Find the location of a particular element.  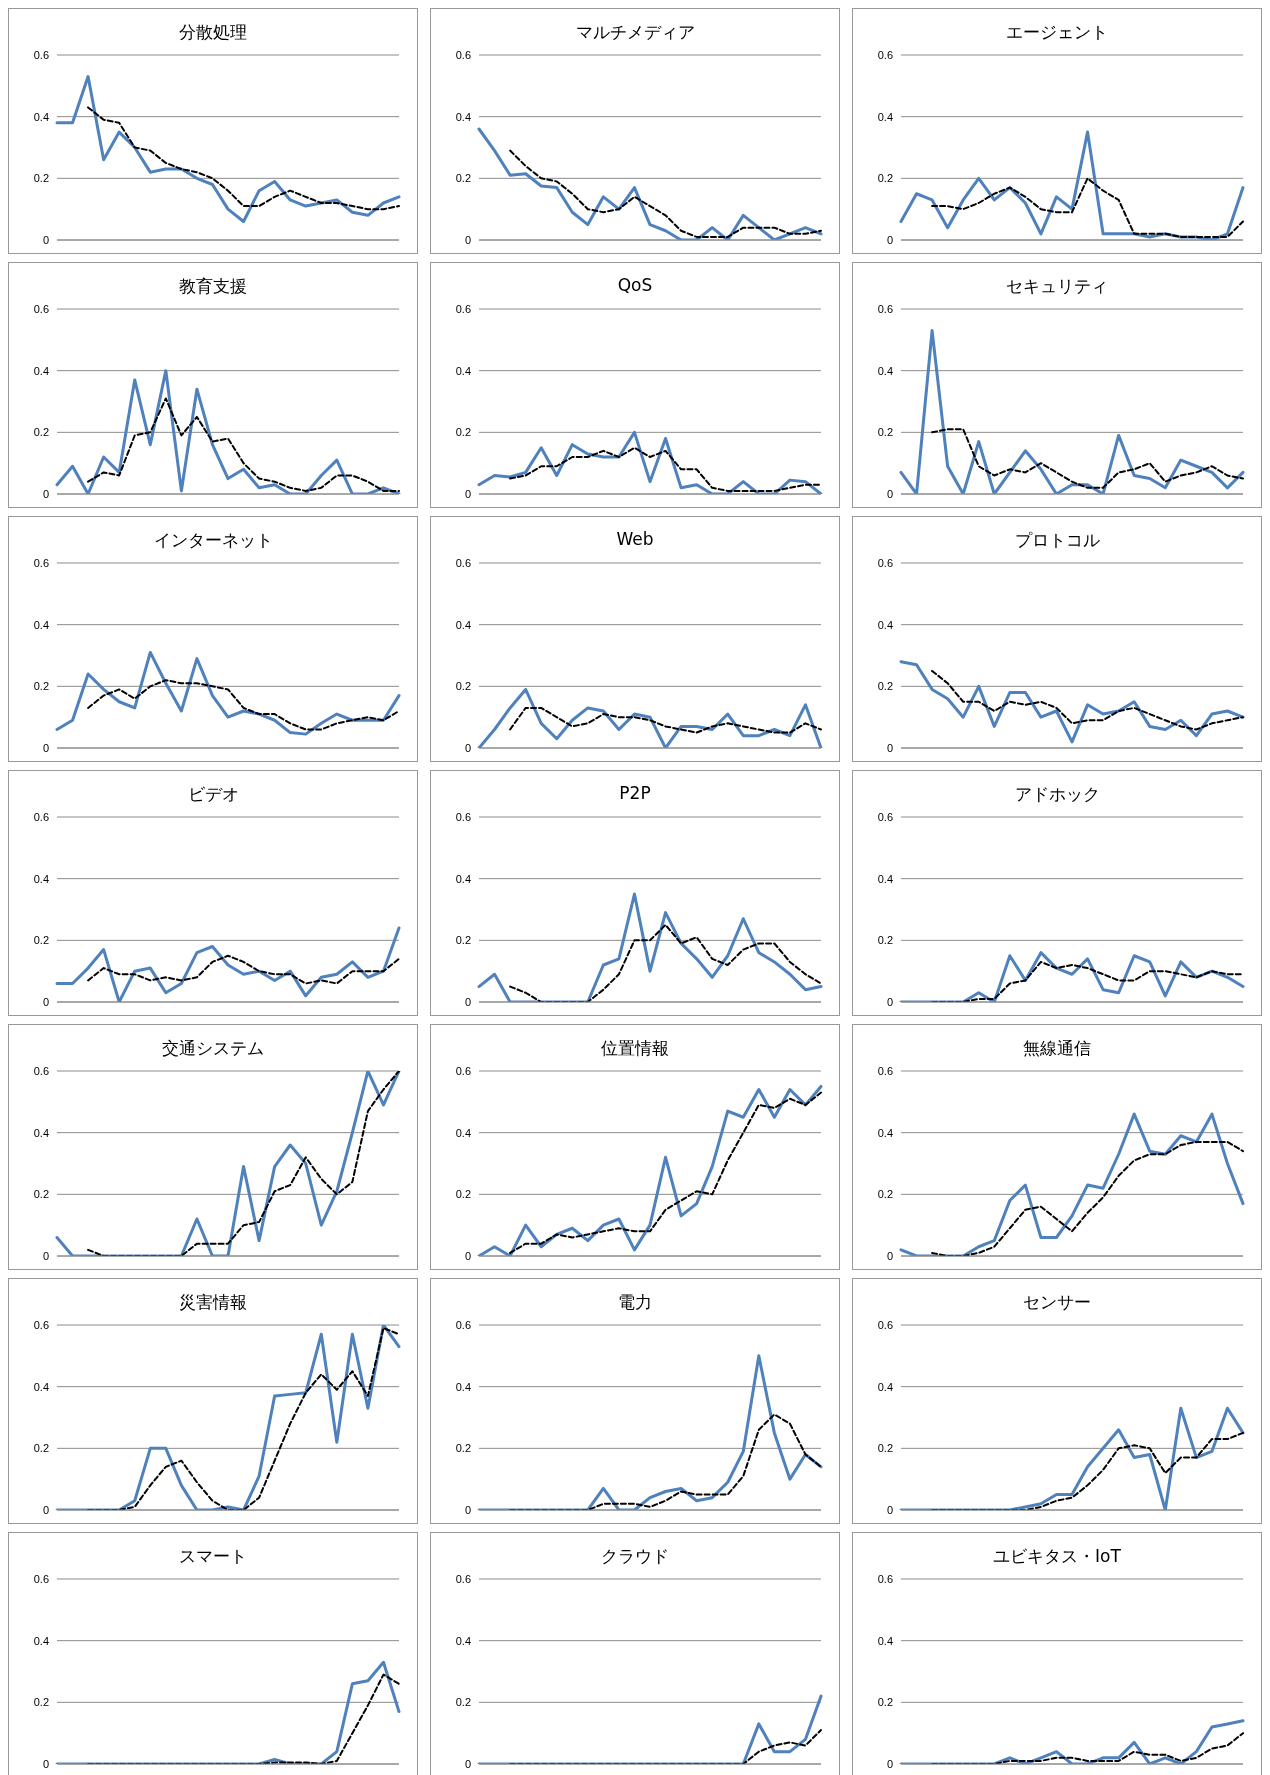

chart-title: 交通システム is located at coordinates (213, 1048).